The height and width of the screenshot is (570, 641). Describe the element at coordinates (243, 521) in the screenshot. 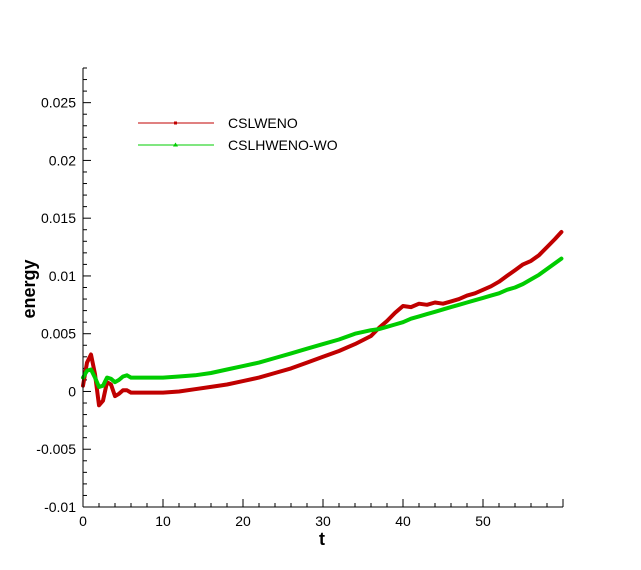

I see `x-tick-label: 20` at that location.